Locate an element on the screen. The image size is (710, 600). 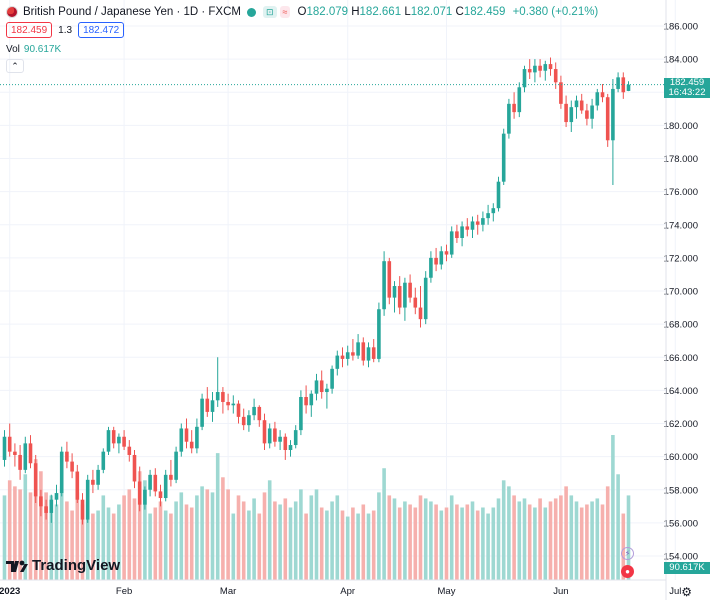
time-axis: 2023FebMarAprMayJunJulAug is located at coordinates (355, 591).